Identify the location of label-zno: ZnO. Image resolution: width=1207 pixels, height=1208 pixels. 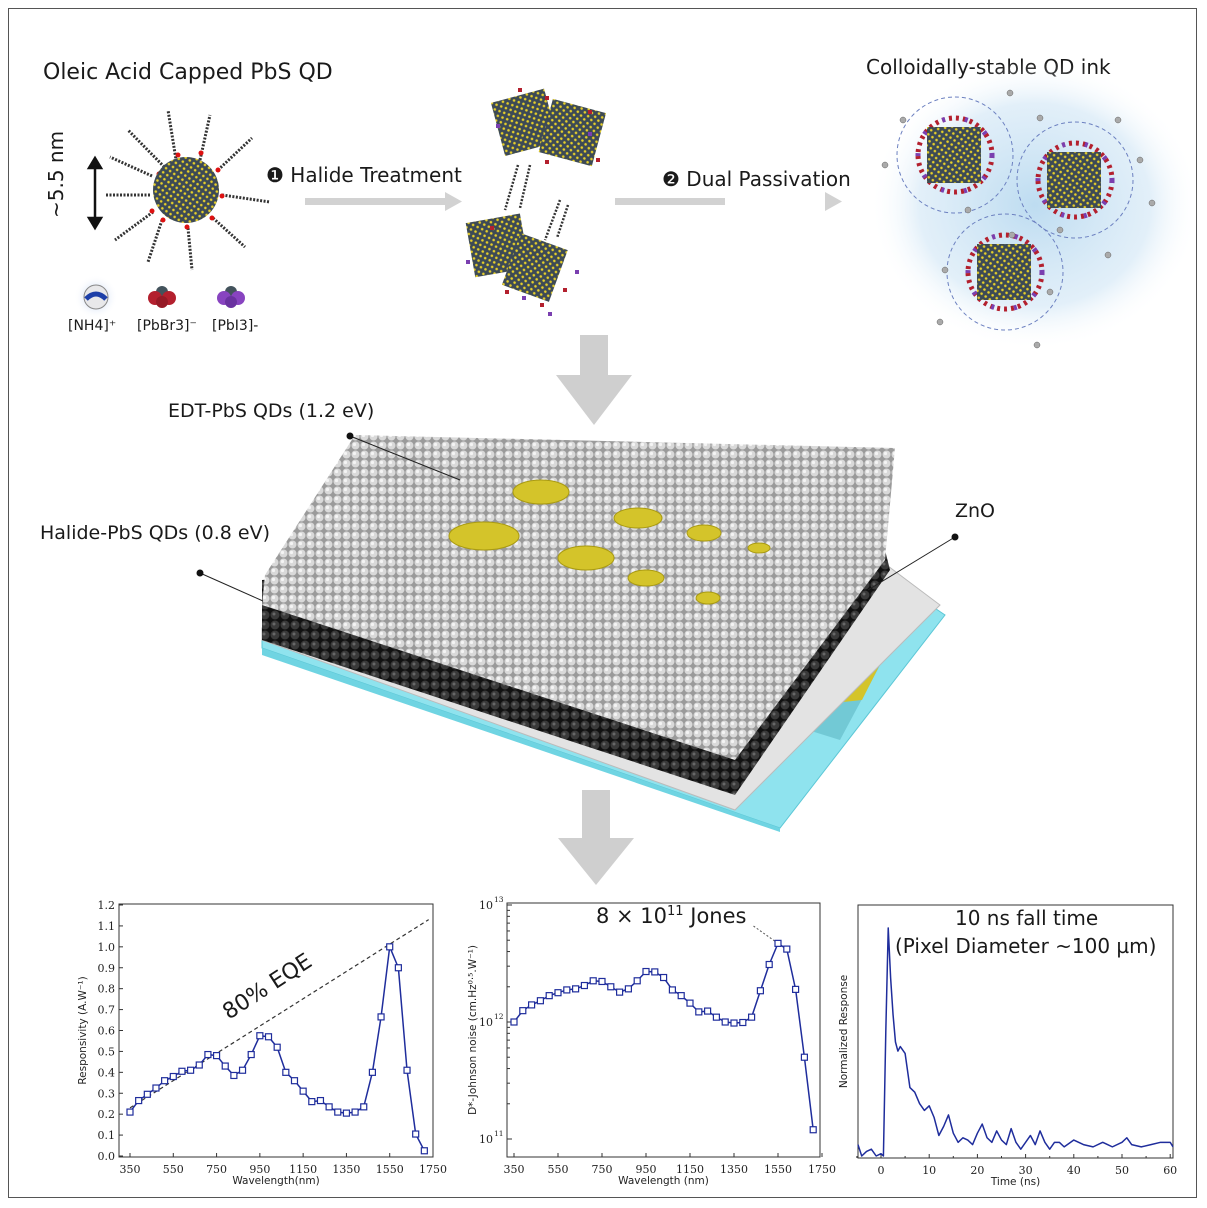
(975, 511).